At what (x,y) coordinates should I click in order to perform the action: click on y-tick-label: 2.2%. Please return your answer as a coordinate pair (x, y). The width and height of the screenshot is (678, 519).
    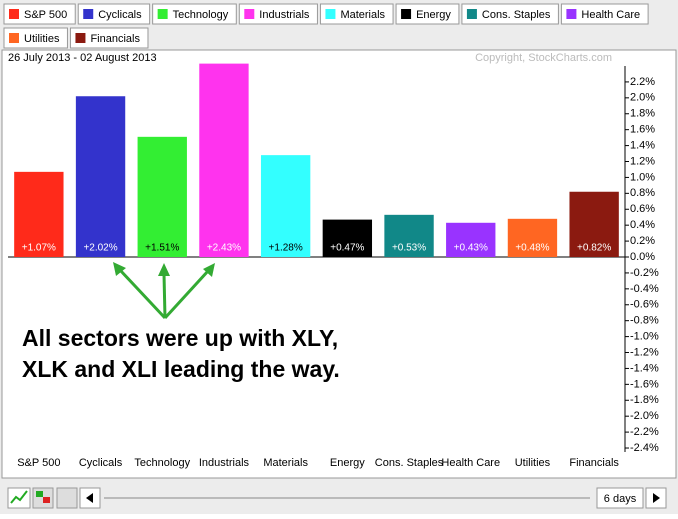
    Looking at the image, I should click on (642, 82).